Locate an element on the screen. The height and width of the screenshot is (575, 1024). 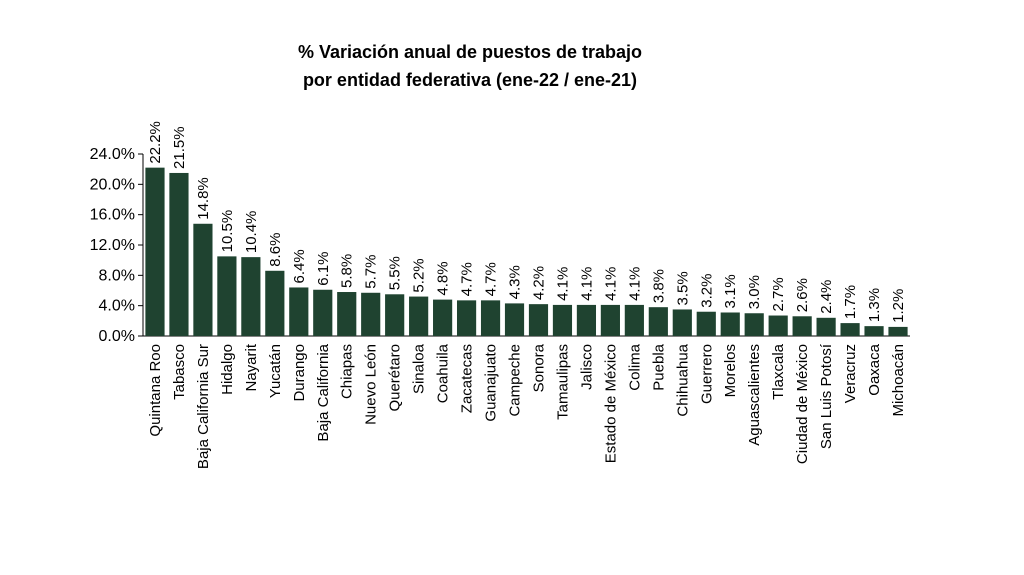
category-label: Nayarit is located at coordinates (251, 367).